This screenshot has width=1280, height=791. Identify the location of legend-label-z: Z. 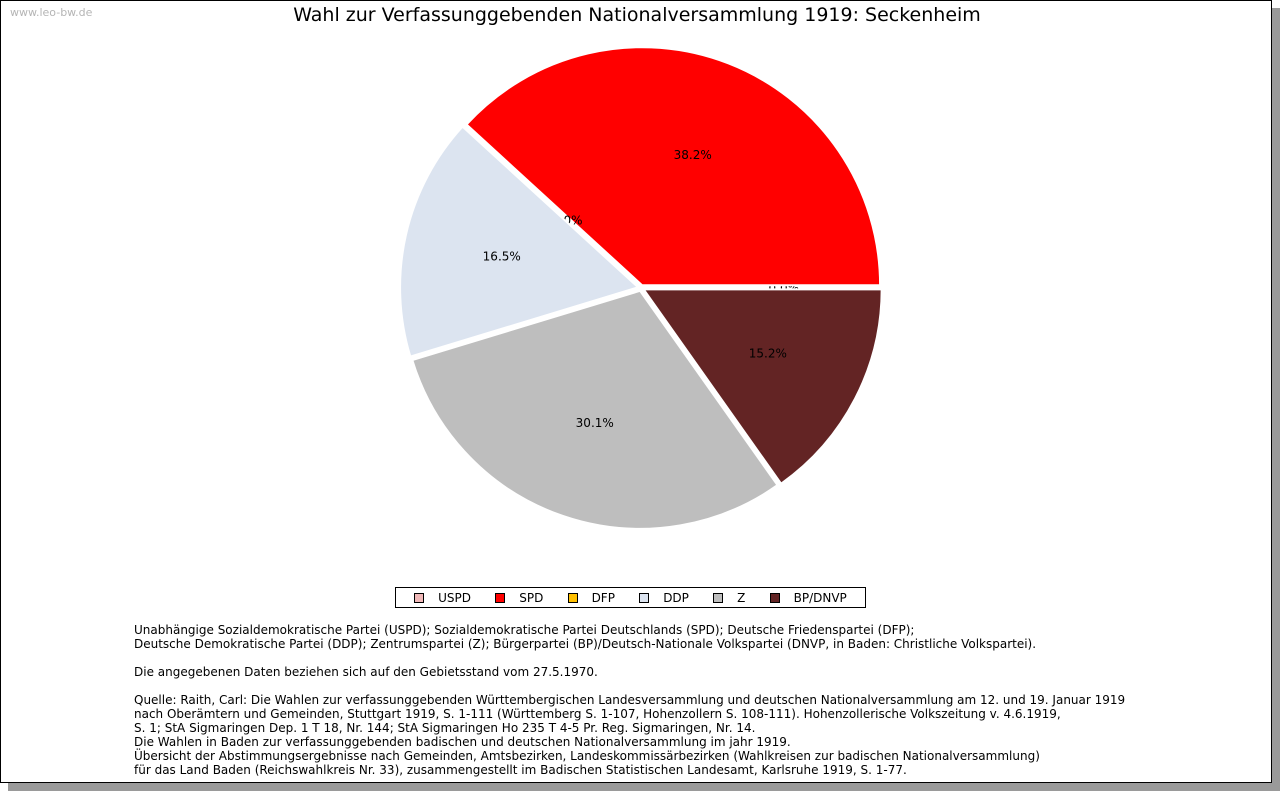
(741, 597).